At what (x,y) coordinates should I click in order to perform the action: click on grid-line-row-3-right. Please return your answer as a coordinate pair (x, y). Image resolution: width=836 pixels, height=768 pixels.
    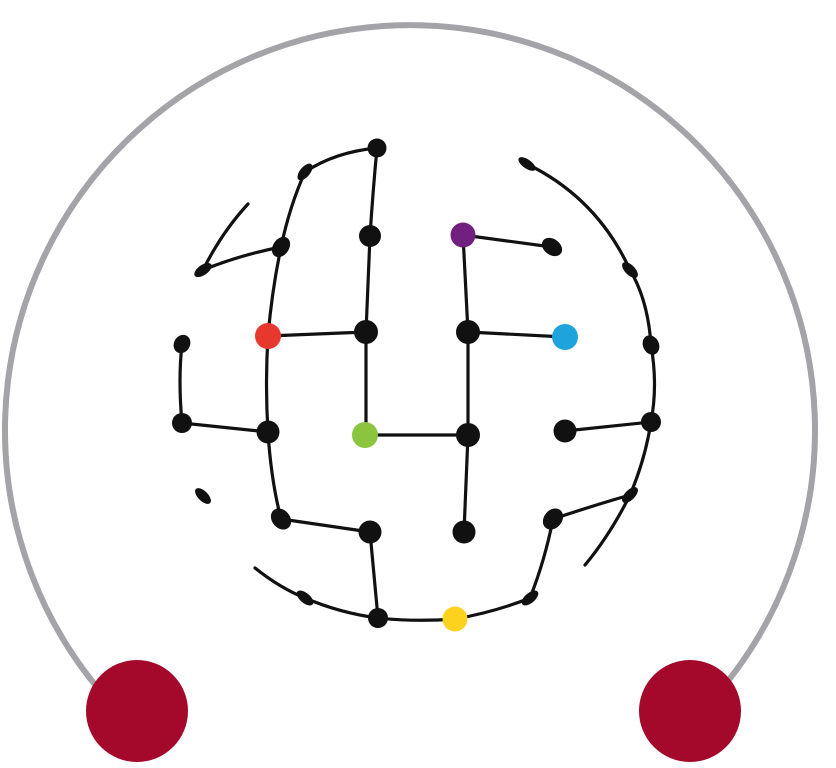
    Looking at the image, I should click on (608, 426).